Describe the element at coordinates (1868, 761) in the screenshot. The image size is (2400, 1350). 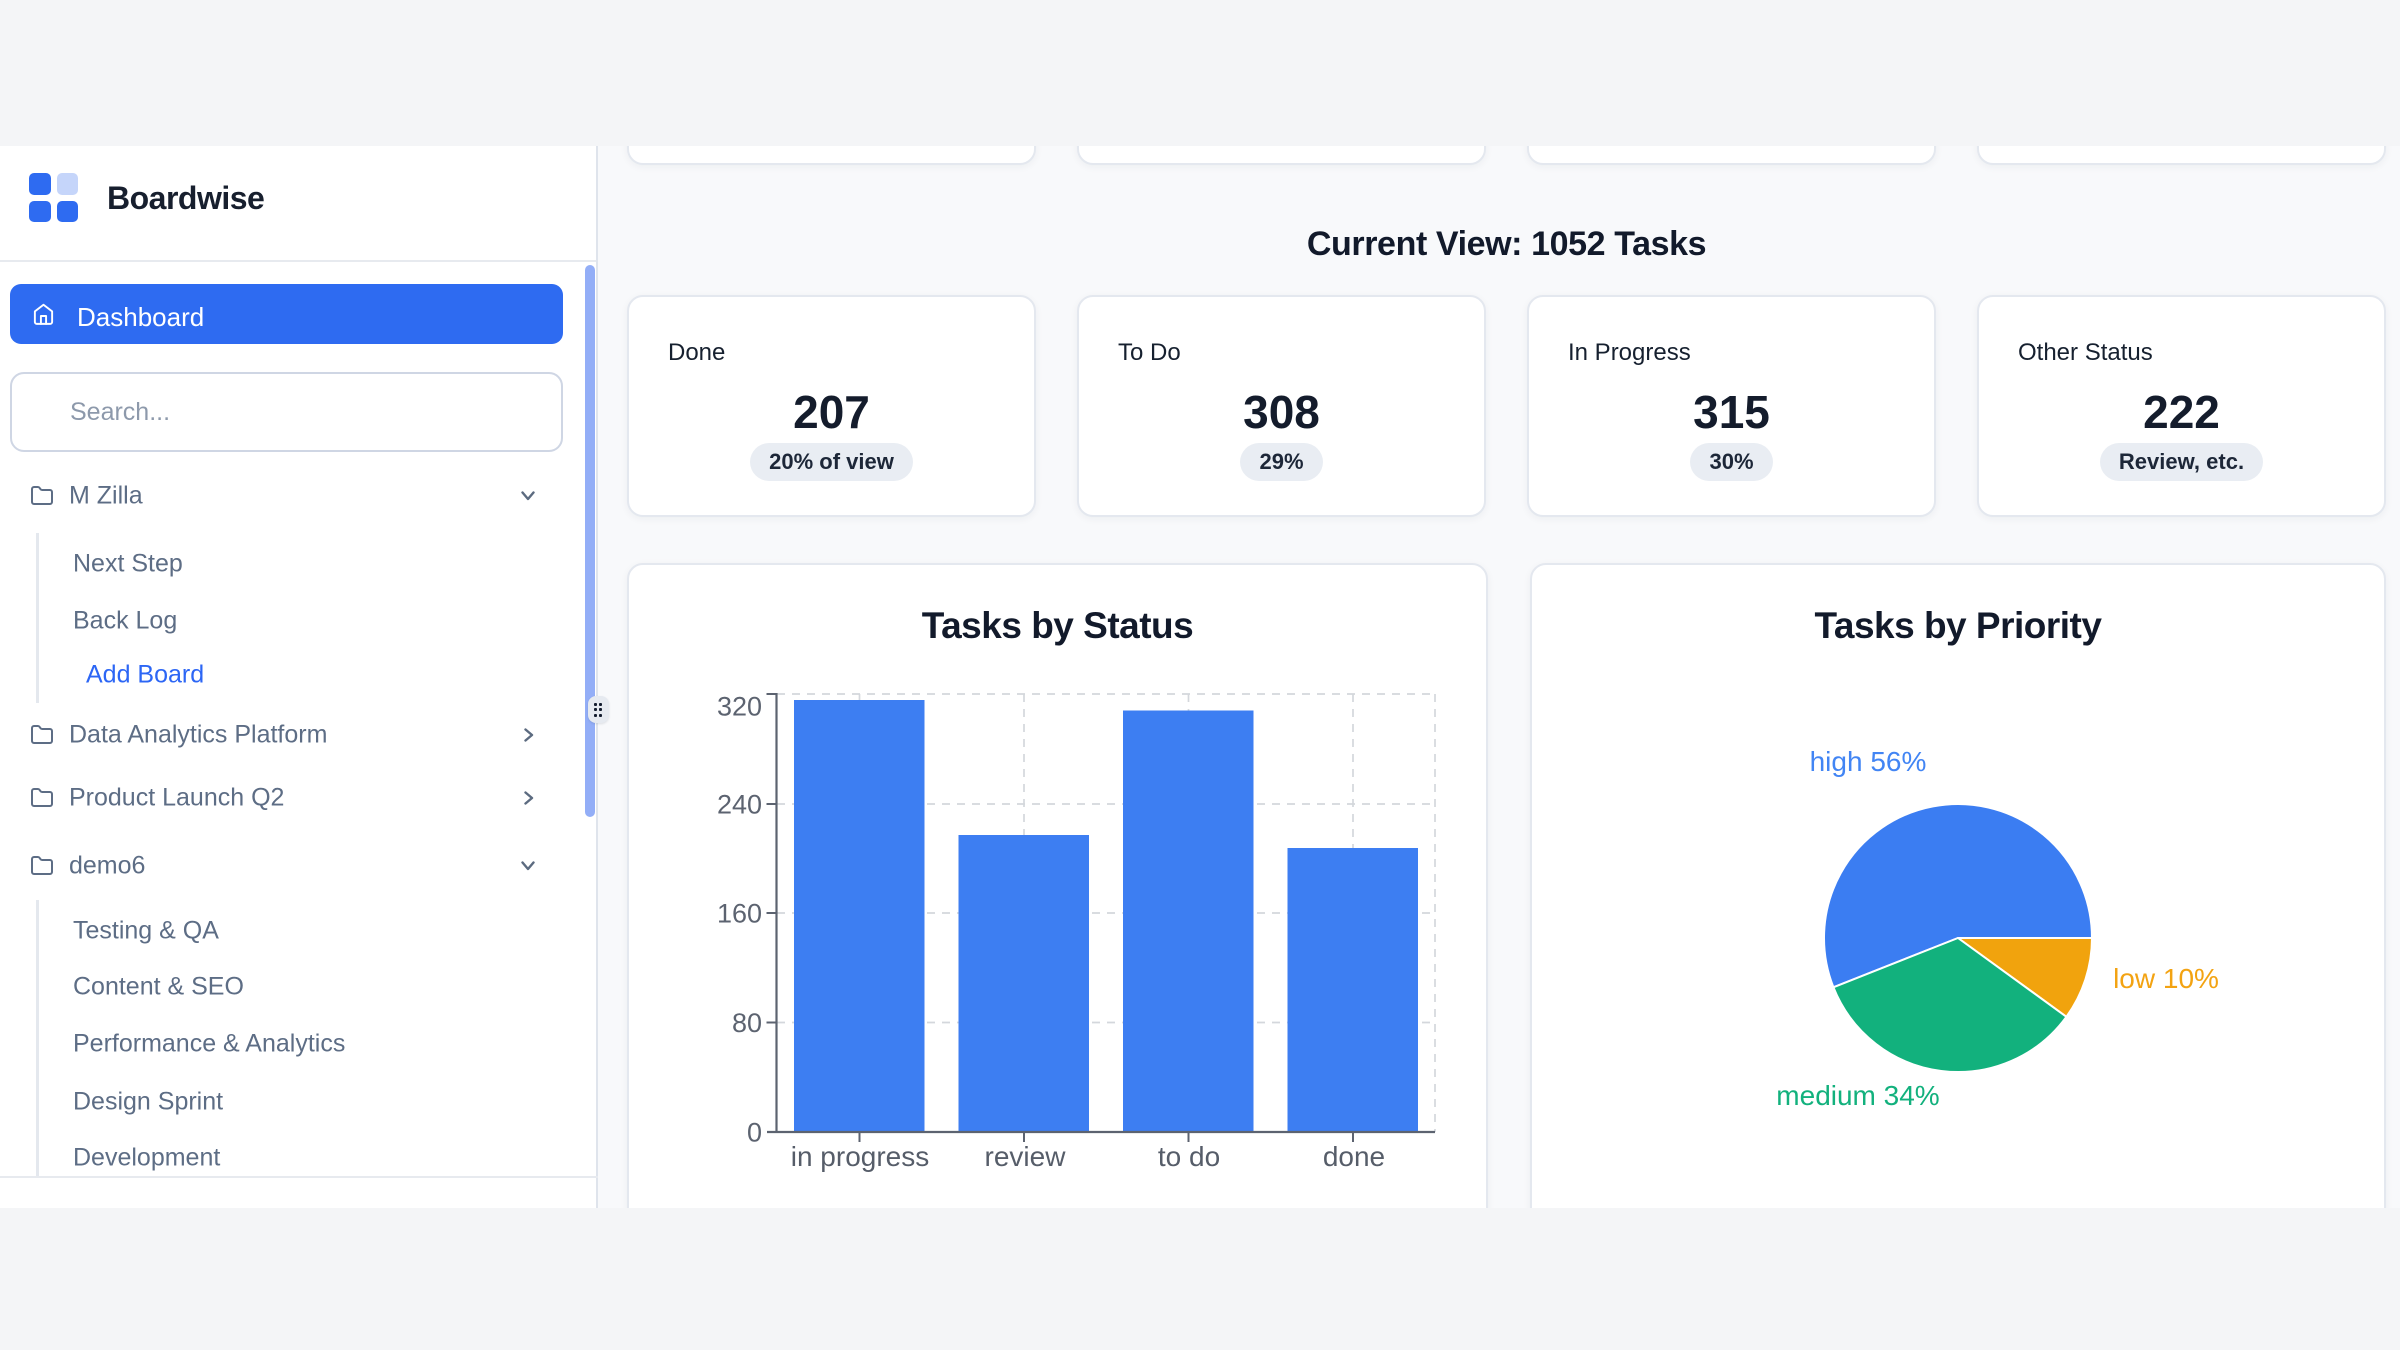
I see `svg-text: high 56%` at that location.